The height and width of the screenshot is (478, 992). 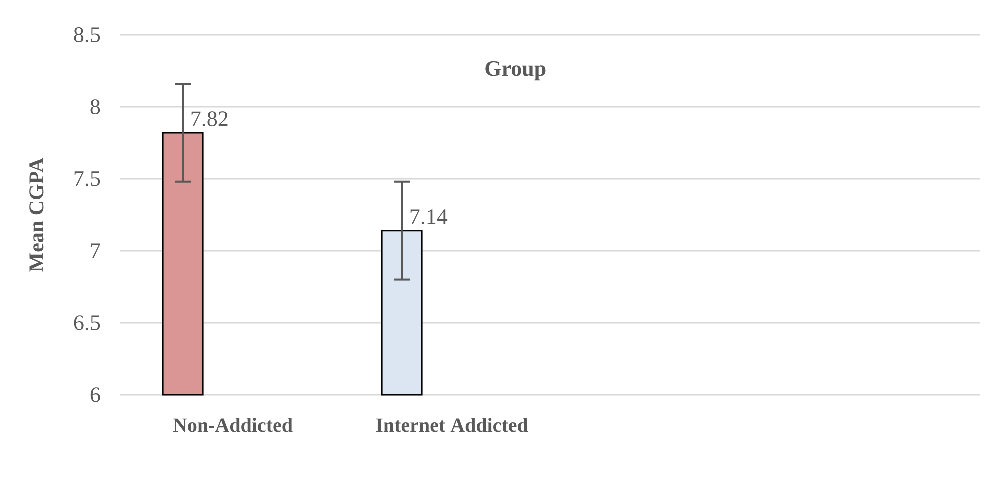 What do you see at coordinates (87, 179) in the screenshot?
I see `y-tick-label: 7.5` at bounding box center [87, 179].